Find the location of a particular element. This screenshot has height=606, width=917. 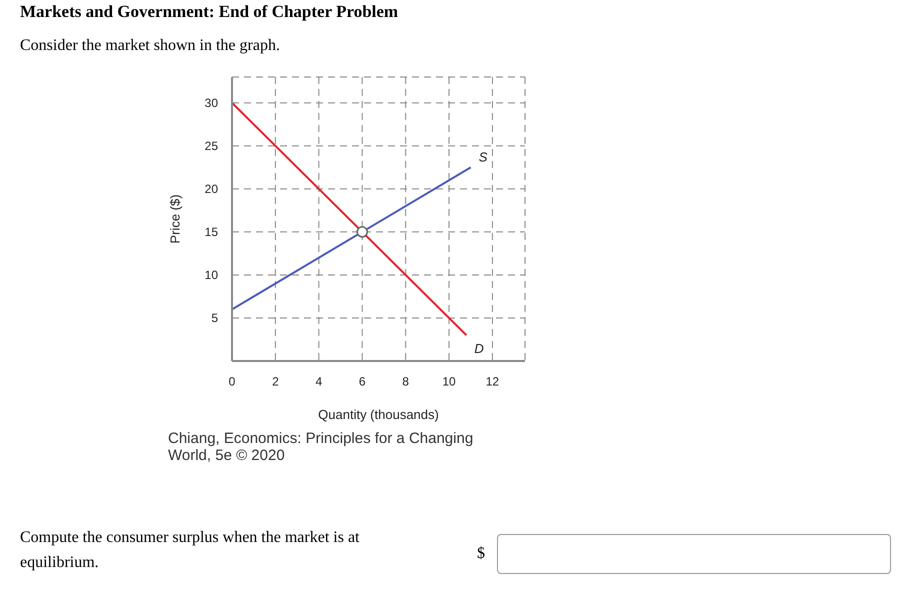

y-tick-label: 25 is located at coordinates (211, 146).